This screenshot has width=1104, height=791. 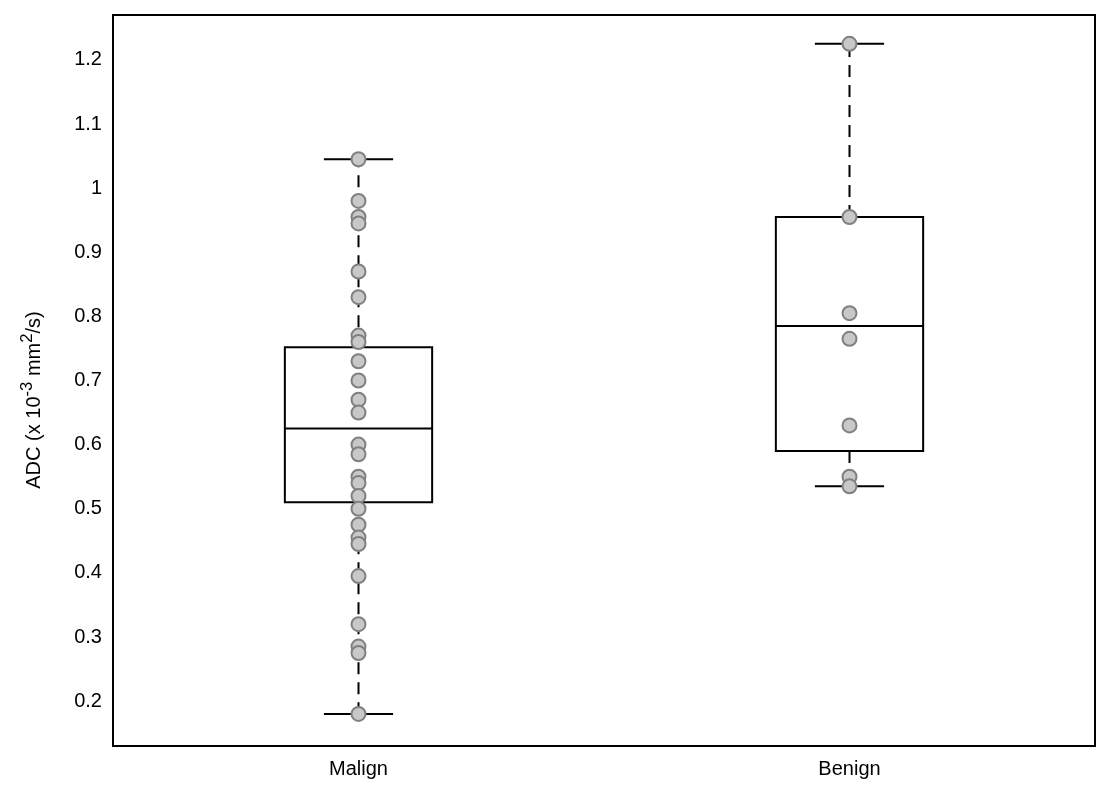 I want to click on y-tick-label: 0.8, so click(x=88, y=314).